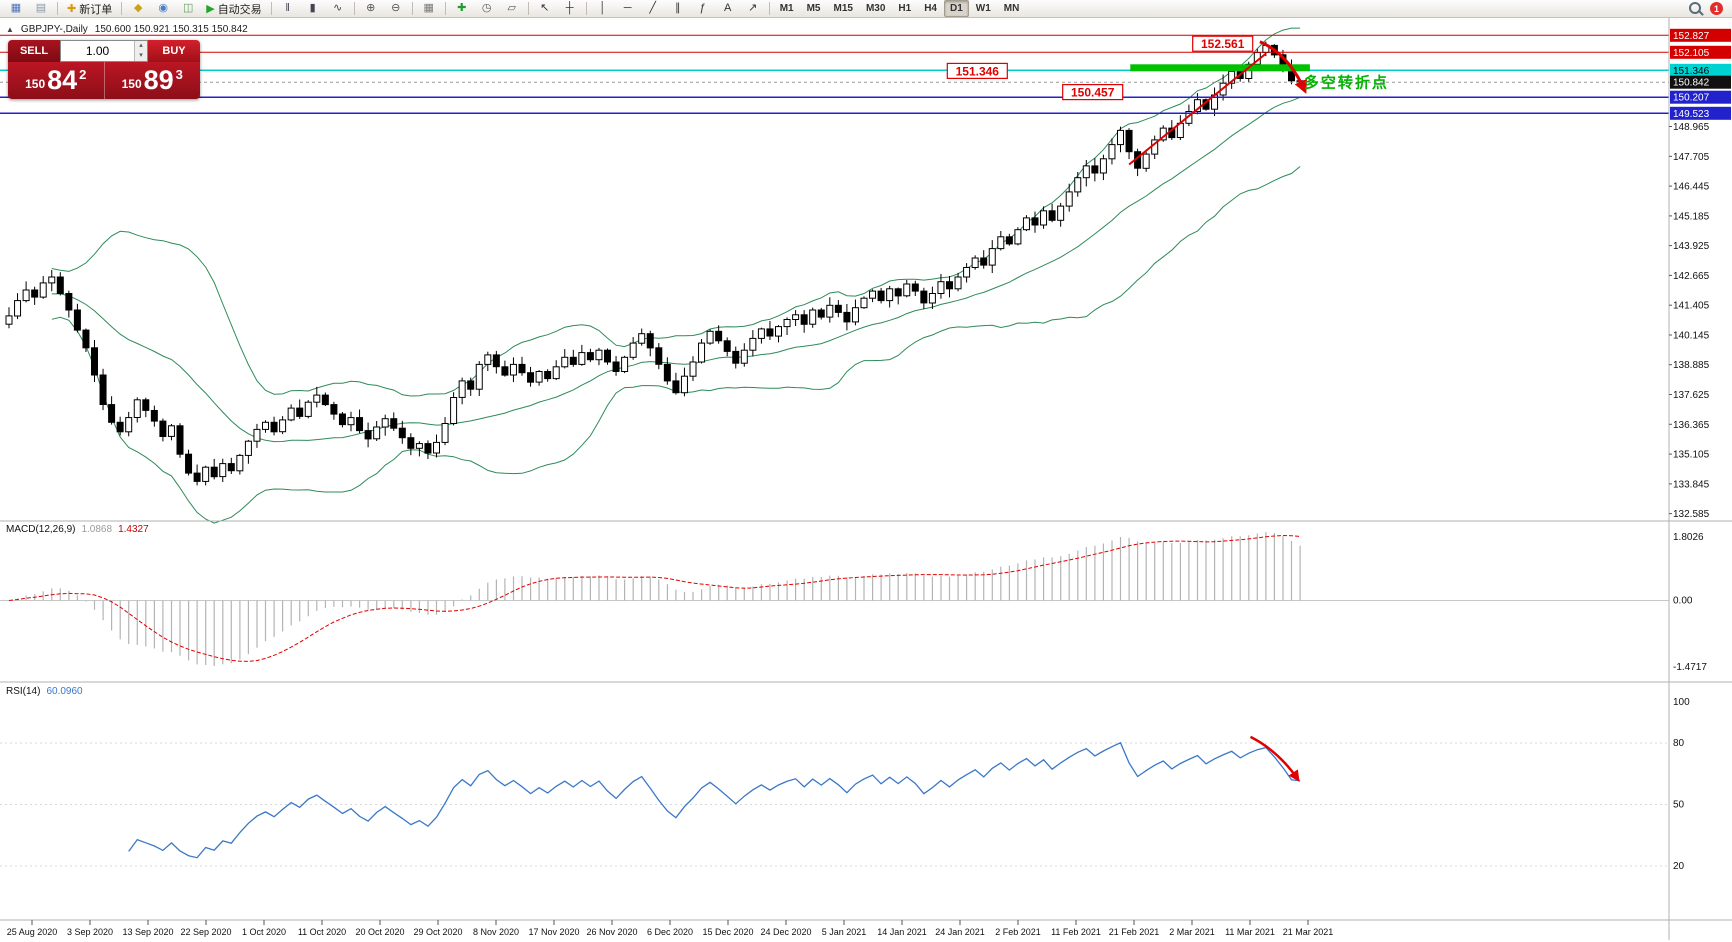 The image size is (1732, 942). I want to click on timeframe-m5: M5, so click(813, 8).